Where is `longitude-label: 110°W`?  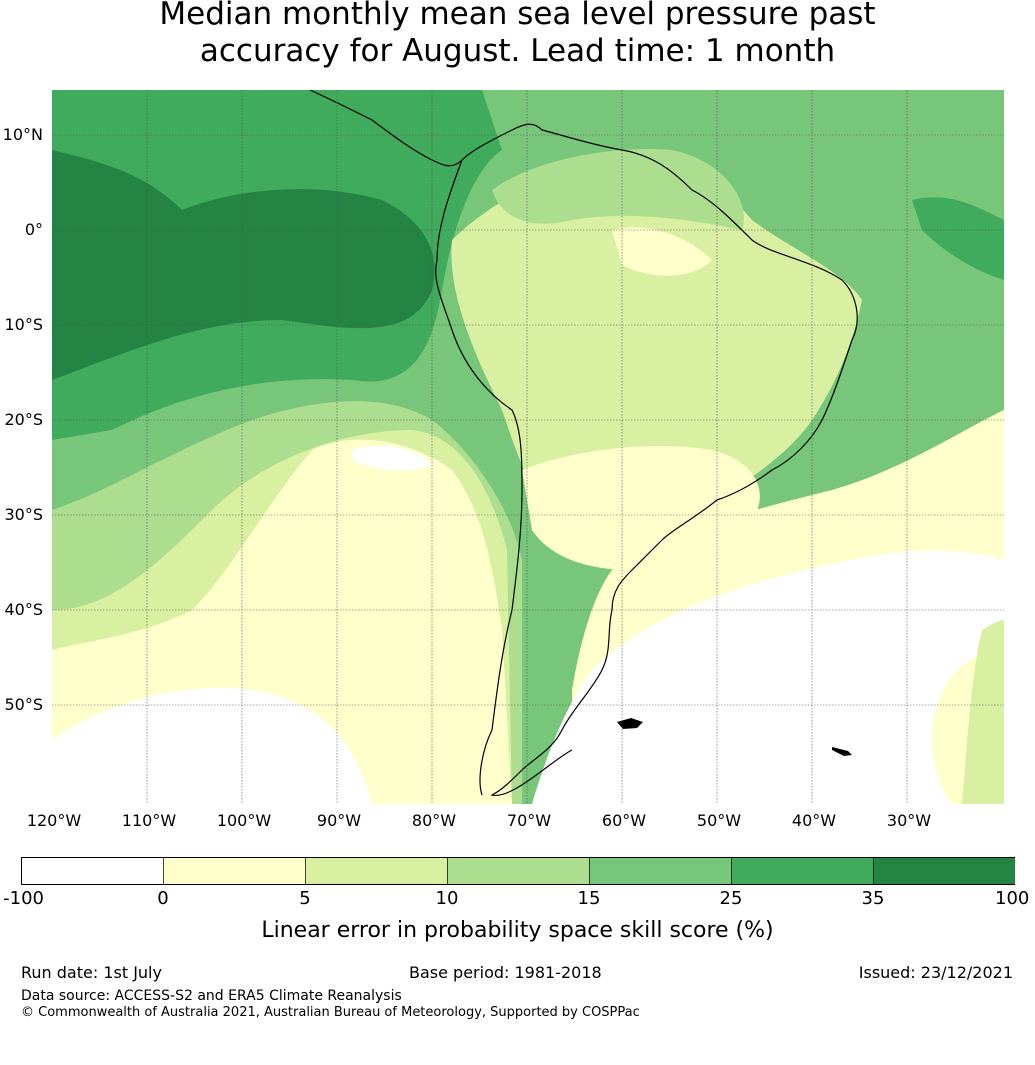 longitude-label: 110°W is located at coordinates (149, 820).